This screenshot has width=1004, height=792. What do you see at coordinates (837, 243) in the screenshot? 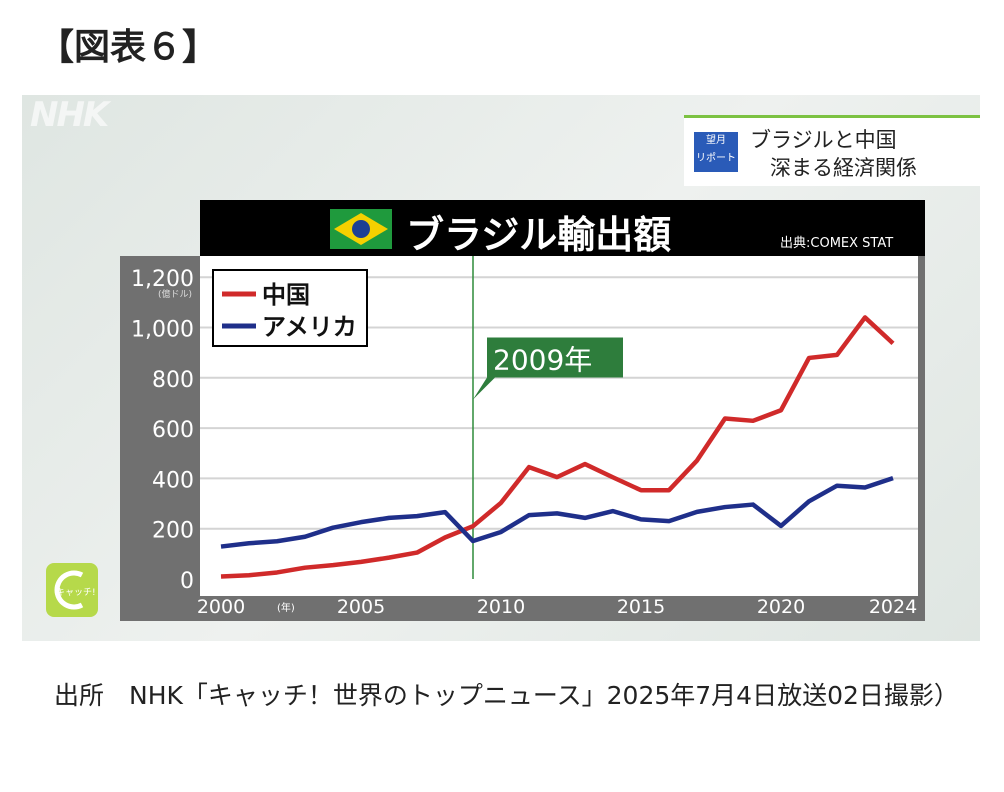
I see `chart-source: 出典:COMEX STAT` at bounding box center [837, 243].